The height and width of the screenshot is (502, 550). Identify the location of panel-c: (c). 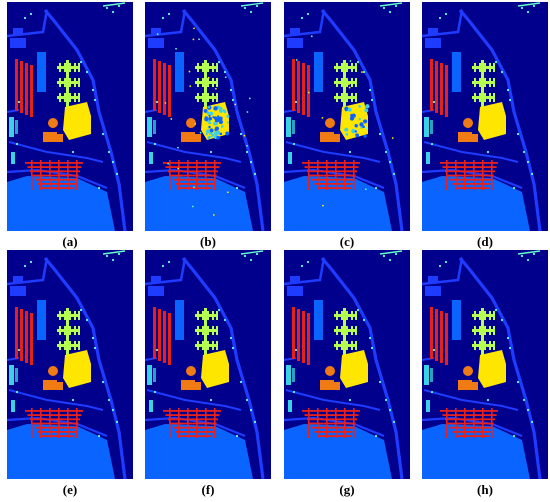
(347, 125).